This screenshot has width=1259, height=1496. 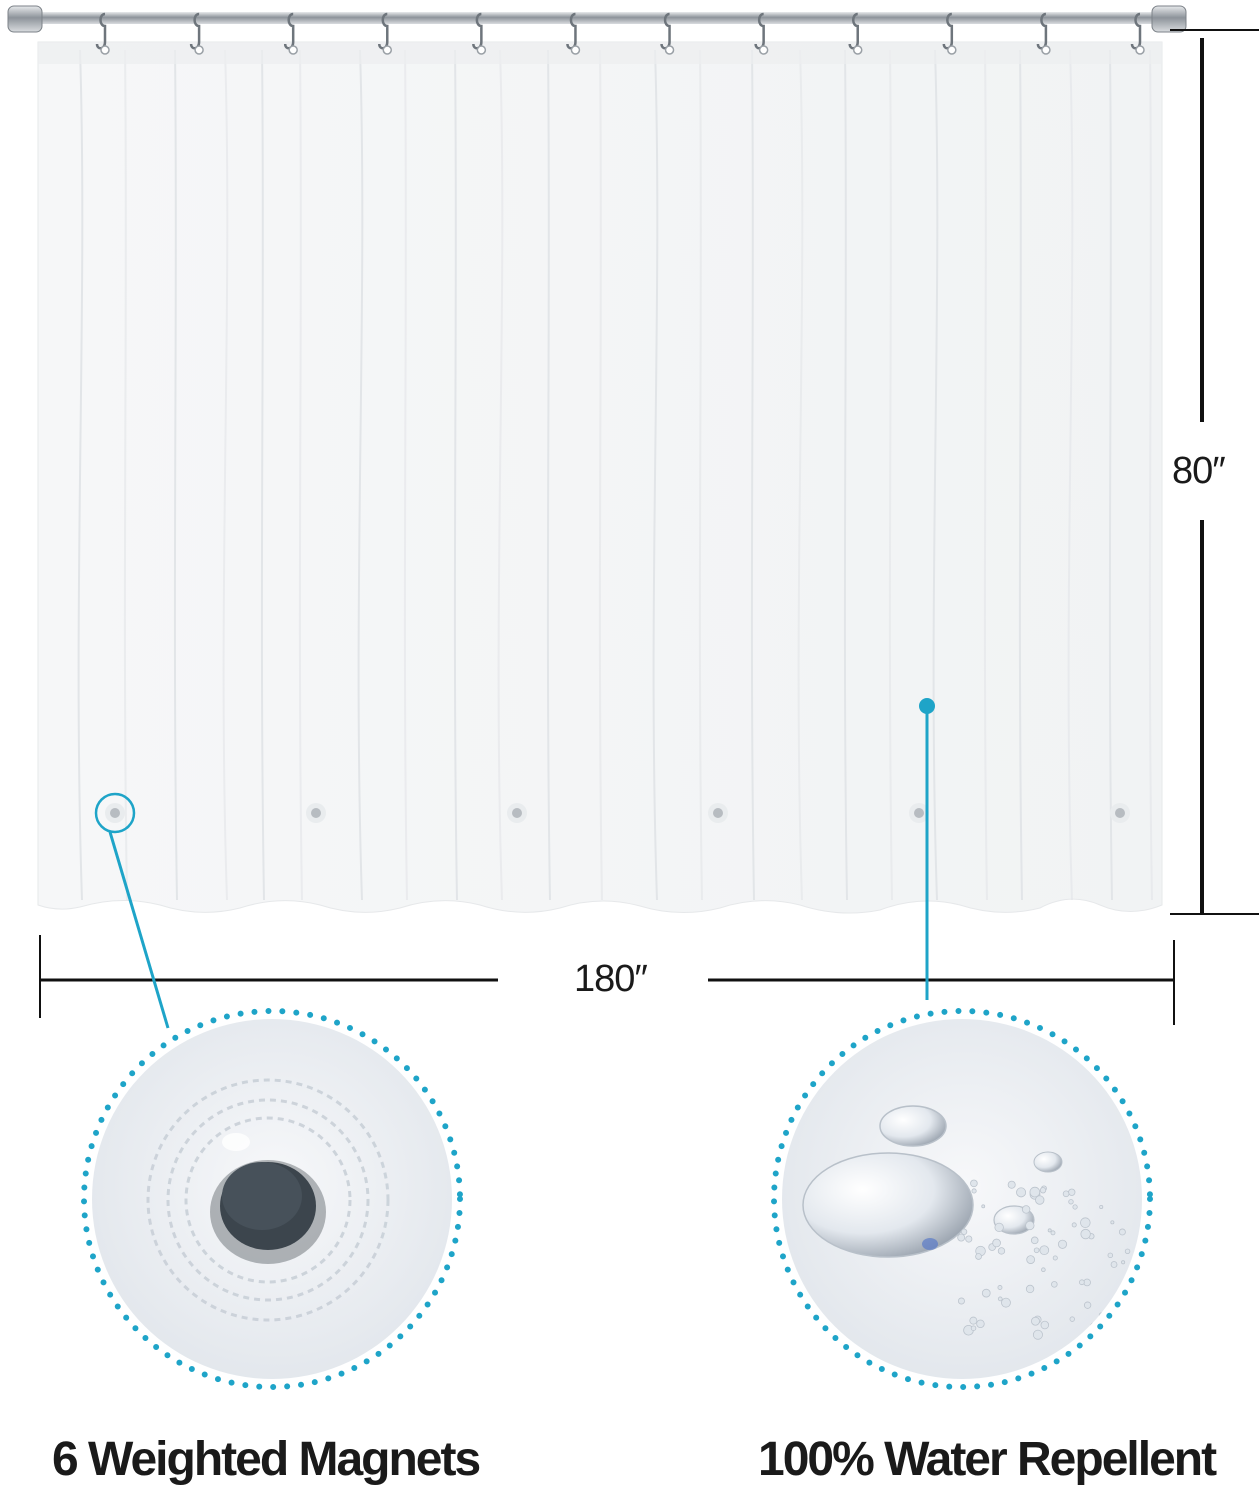 I want to click on curtain-rod, so click(x=597, y=19).